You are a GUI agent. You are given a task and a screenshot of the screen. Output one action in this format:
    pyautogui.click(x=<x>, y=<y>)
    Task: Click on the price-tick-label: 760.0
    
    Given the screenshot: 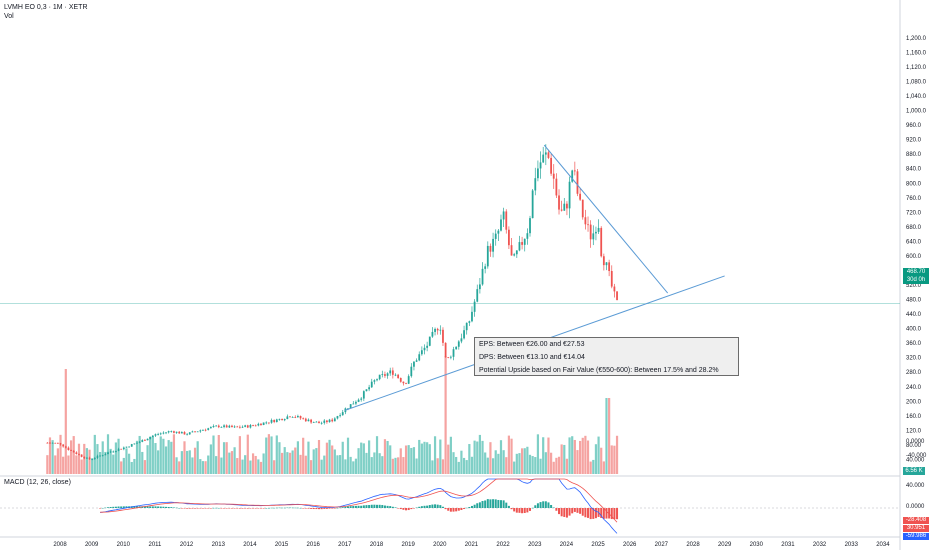 What is the action you would take?
    pyautogui.click(x=914, y=199)
    